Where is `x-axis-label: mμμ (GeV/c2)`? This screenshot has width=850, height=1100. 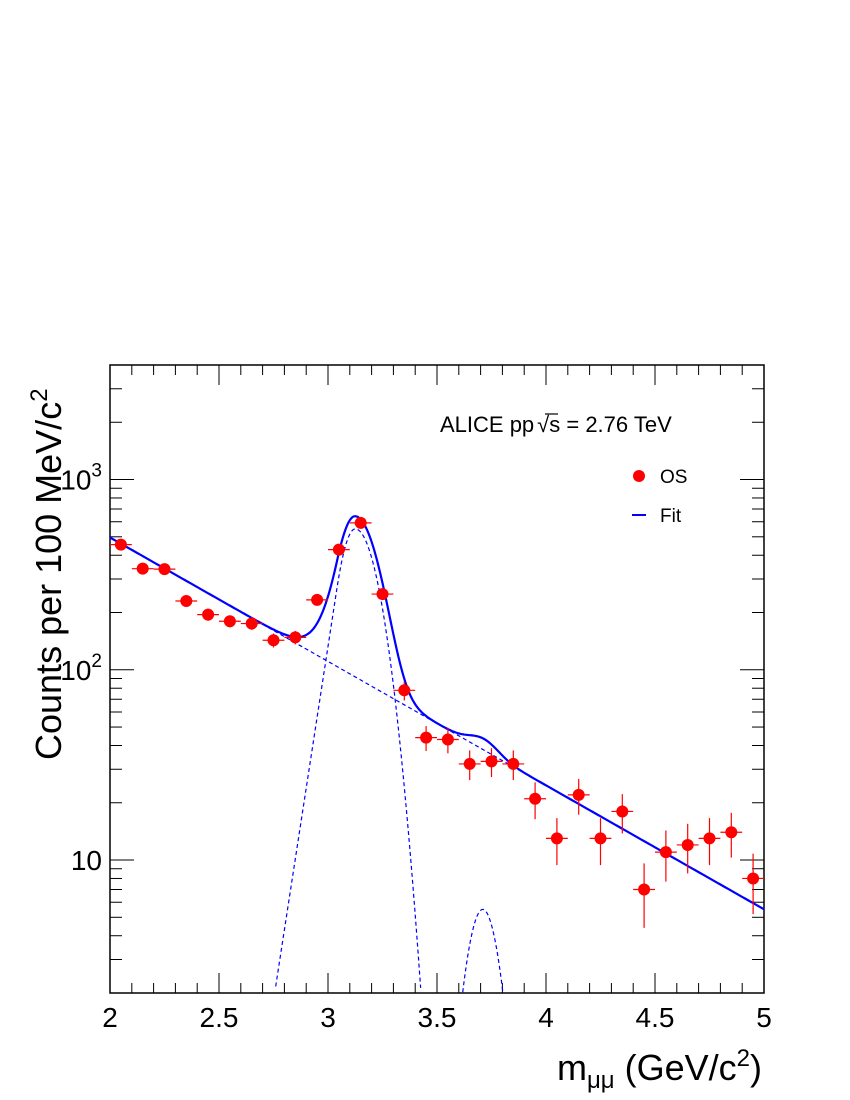
x-axis-label: mμμ (GeV/c2) is located at coordinates (659, 1069).